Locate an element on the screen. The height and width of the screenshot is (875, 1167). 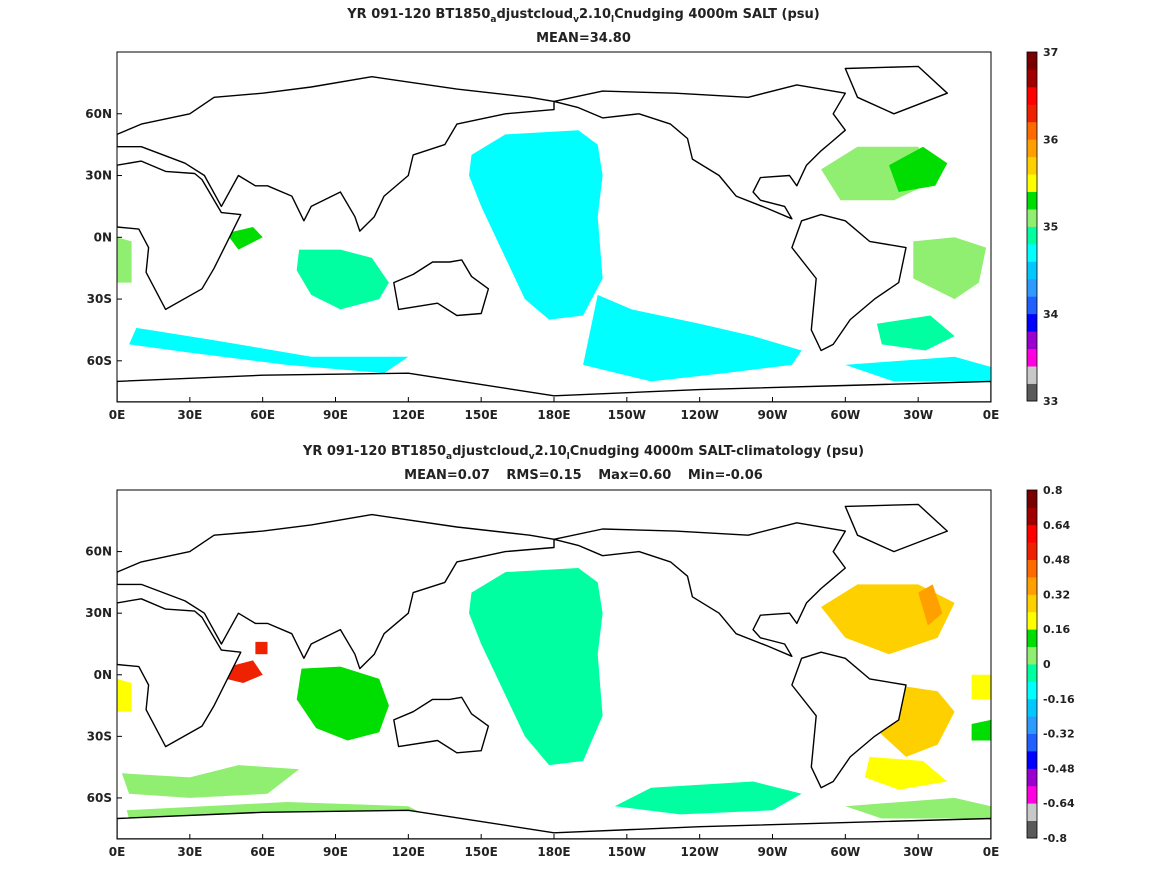
colorbar-tick-label: 0.48 is located at coordinates (1056, 560).